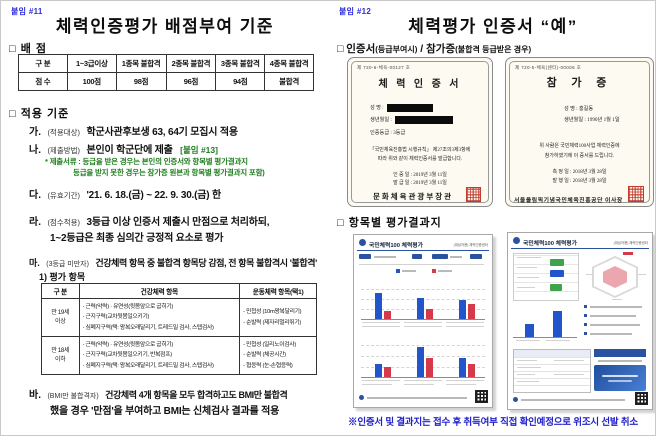  What do you see at coordinates (154, 195) in the screenshot?
I see `item-text: '21. 6. 18.(금) ~ 22. 9. 30.(금) 한` at bounding box center [154, 195].